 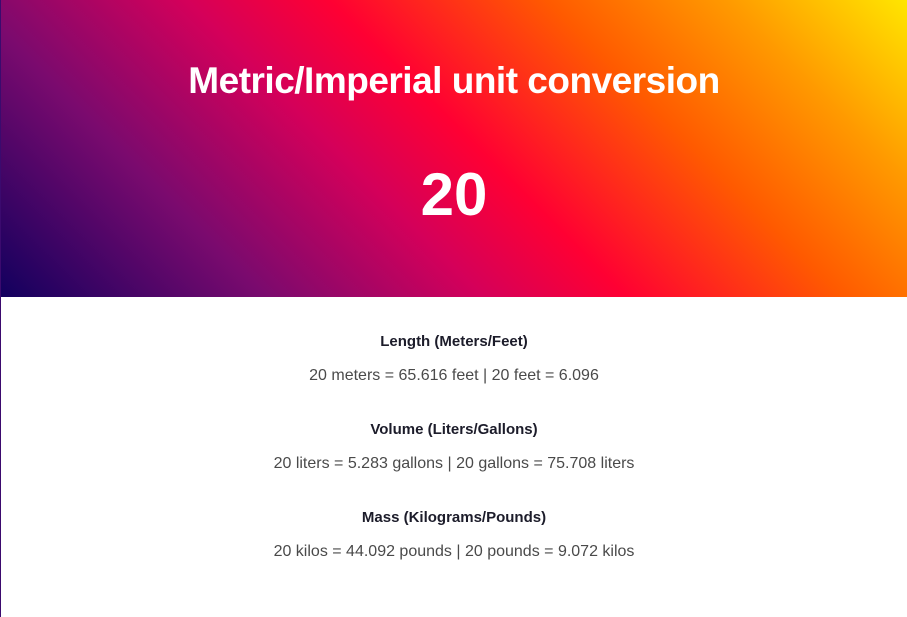 I want to click on page-title: Metric/Imperial unit conversion, so click(x=454, y=80).